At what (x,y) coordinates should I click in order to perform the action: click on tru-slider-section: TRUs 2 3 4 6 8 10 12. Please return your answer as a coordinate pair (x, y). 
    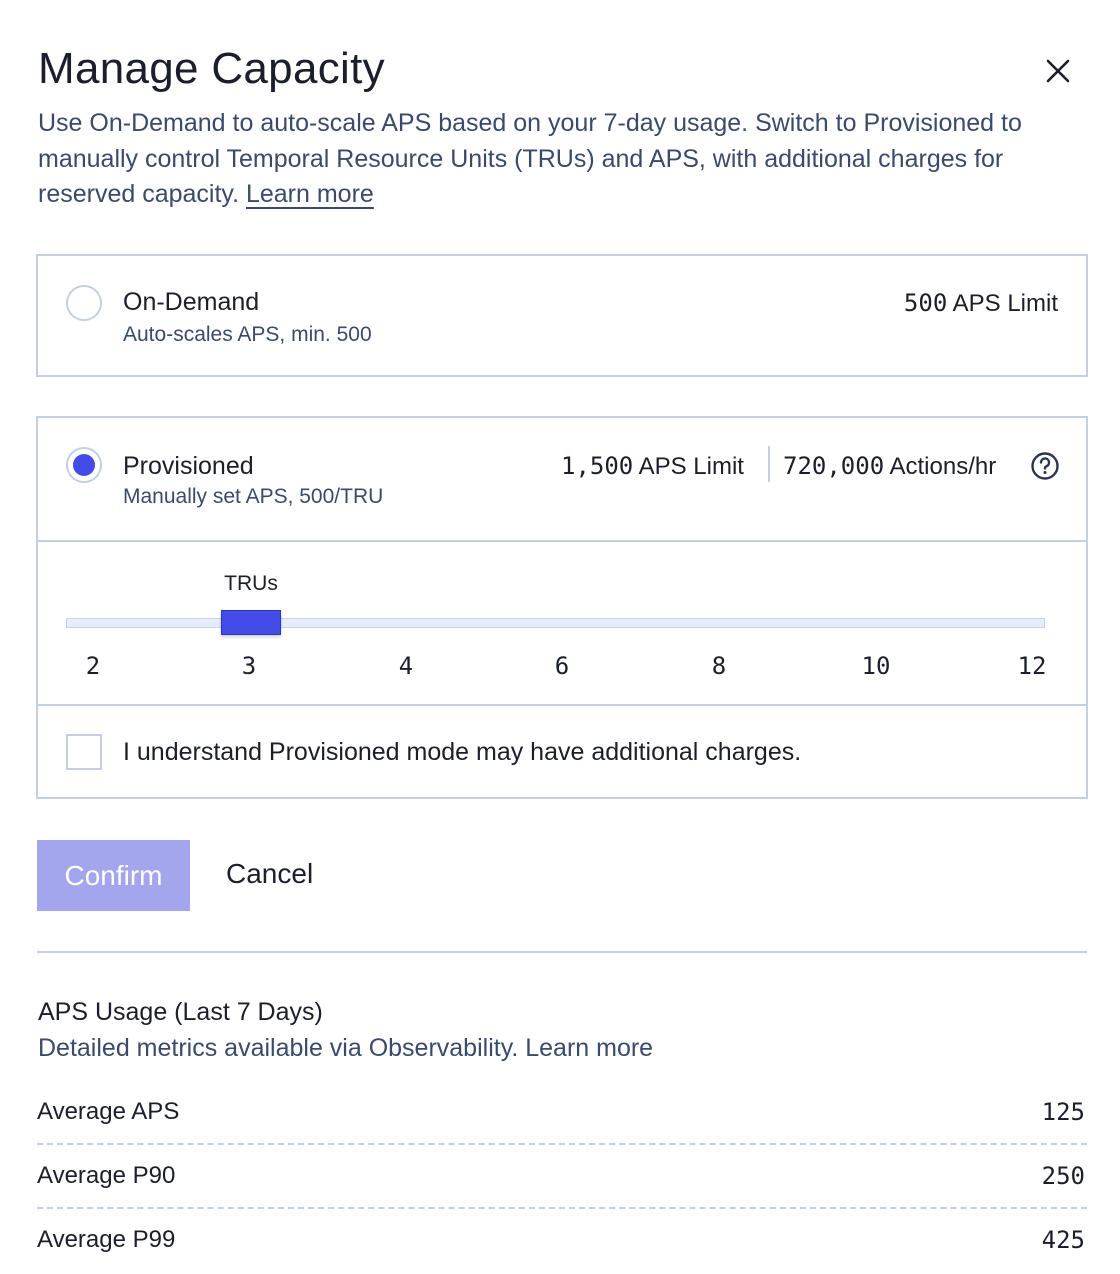
    Looking at the image, I should click on (562, 624).